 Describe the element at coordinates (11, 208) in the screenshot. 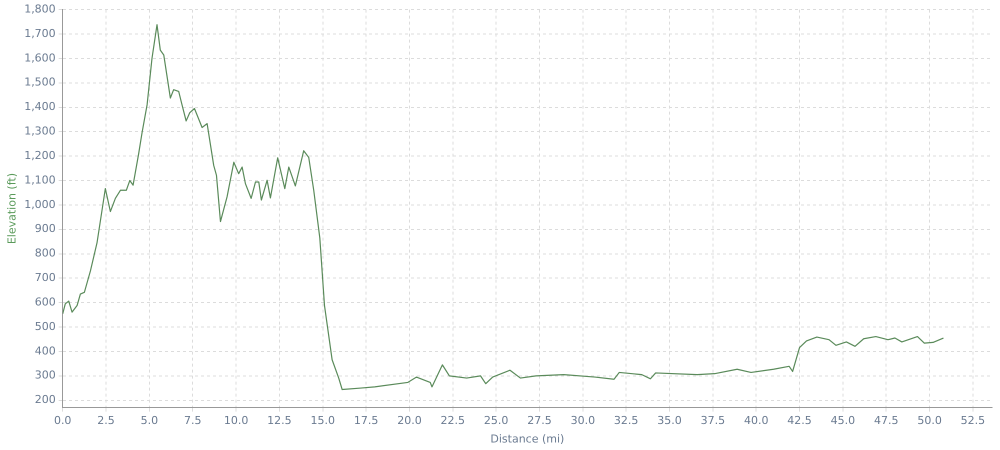

I see `y-axis-title: Elevation (ft)` at that location.